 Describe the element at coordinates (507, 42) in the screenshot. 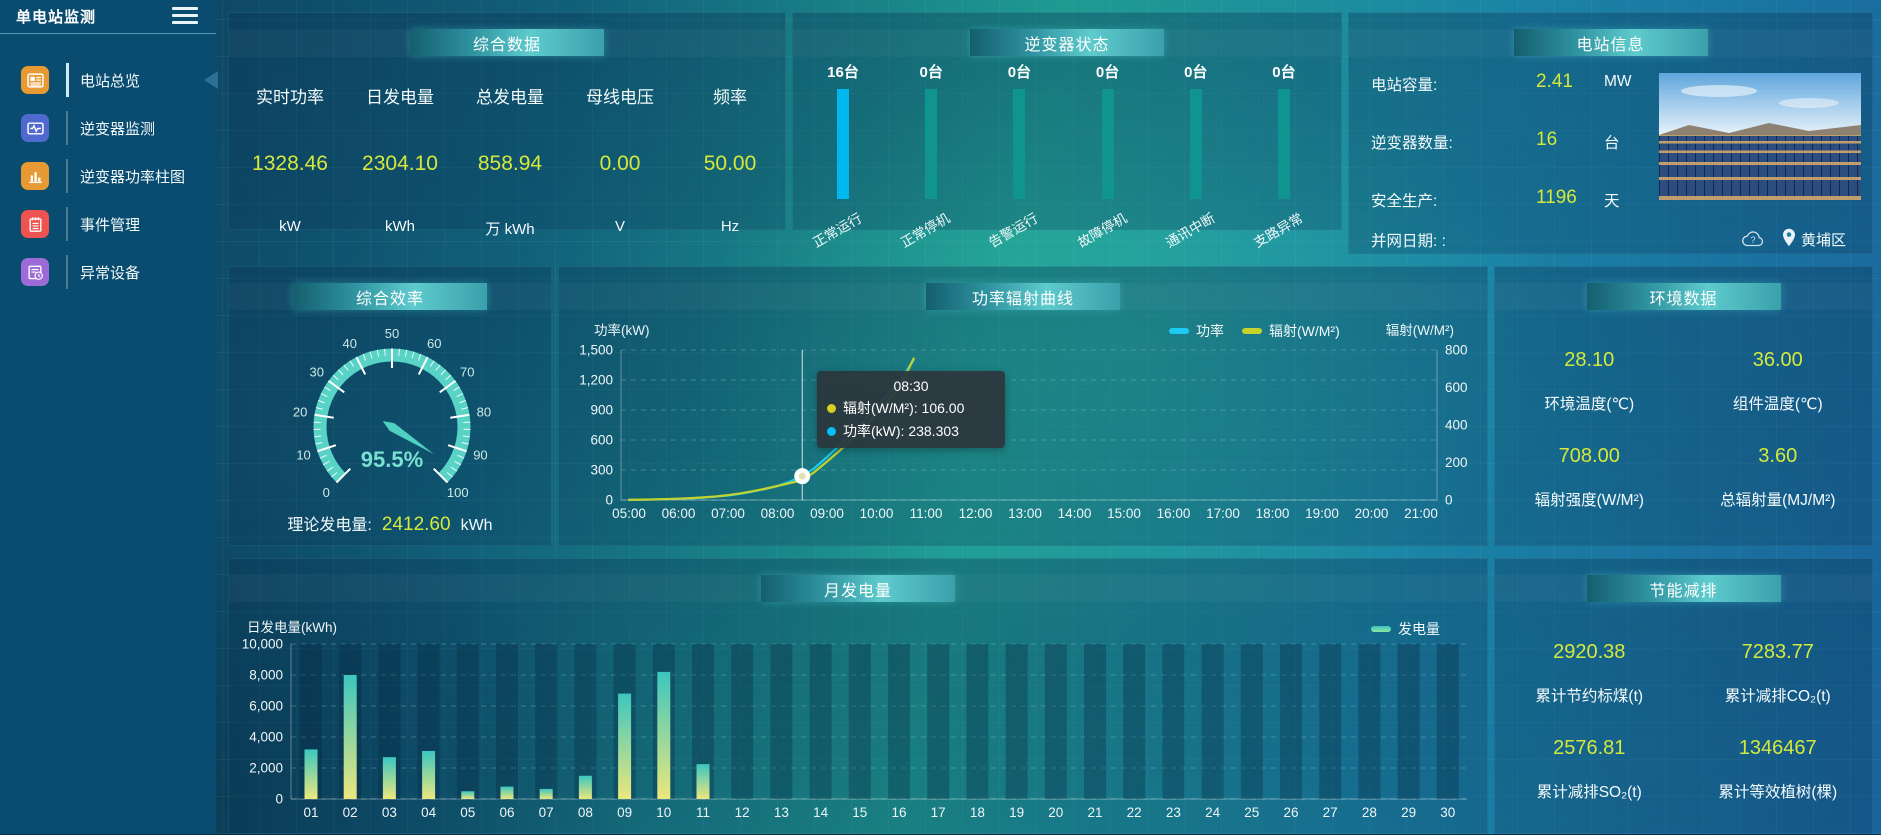

I see `panel-title: 综合数据` at that location.